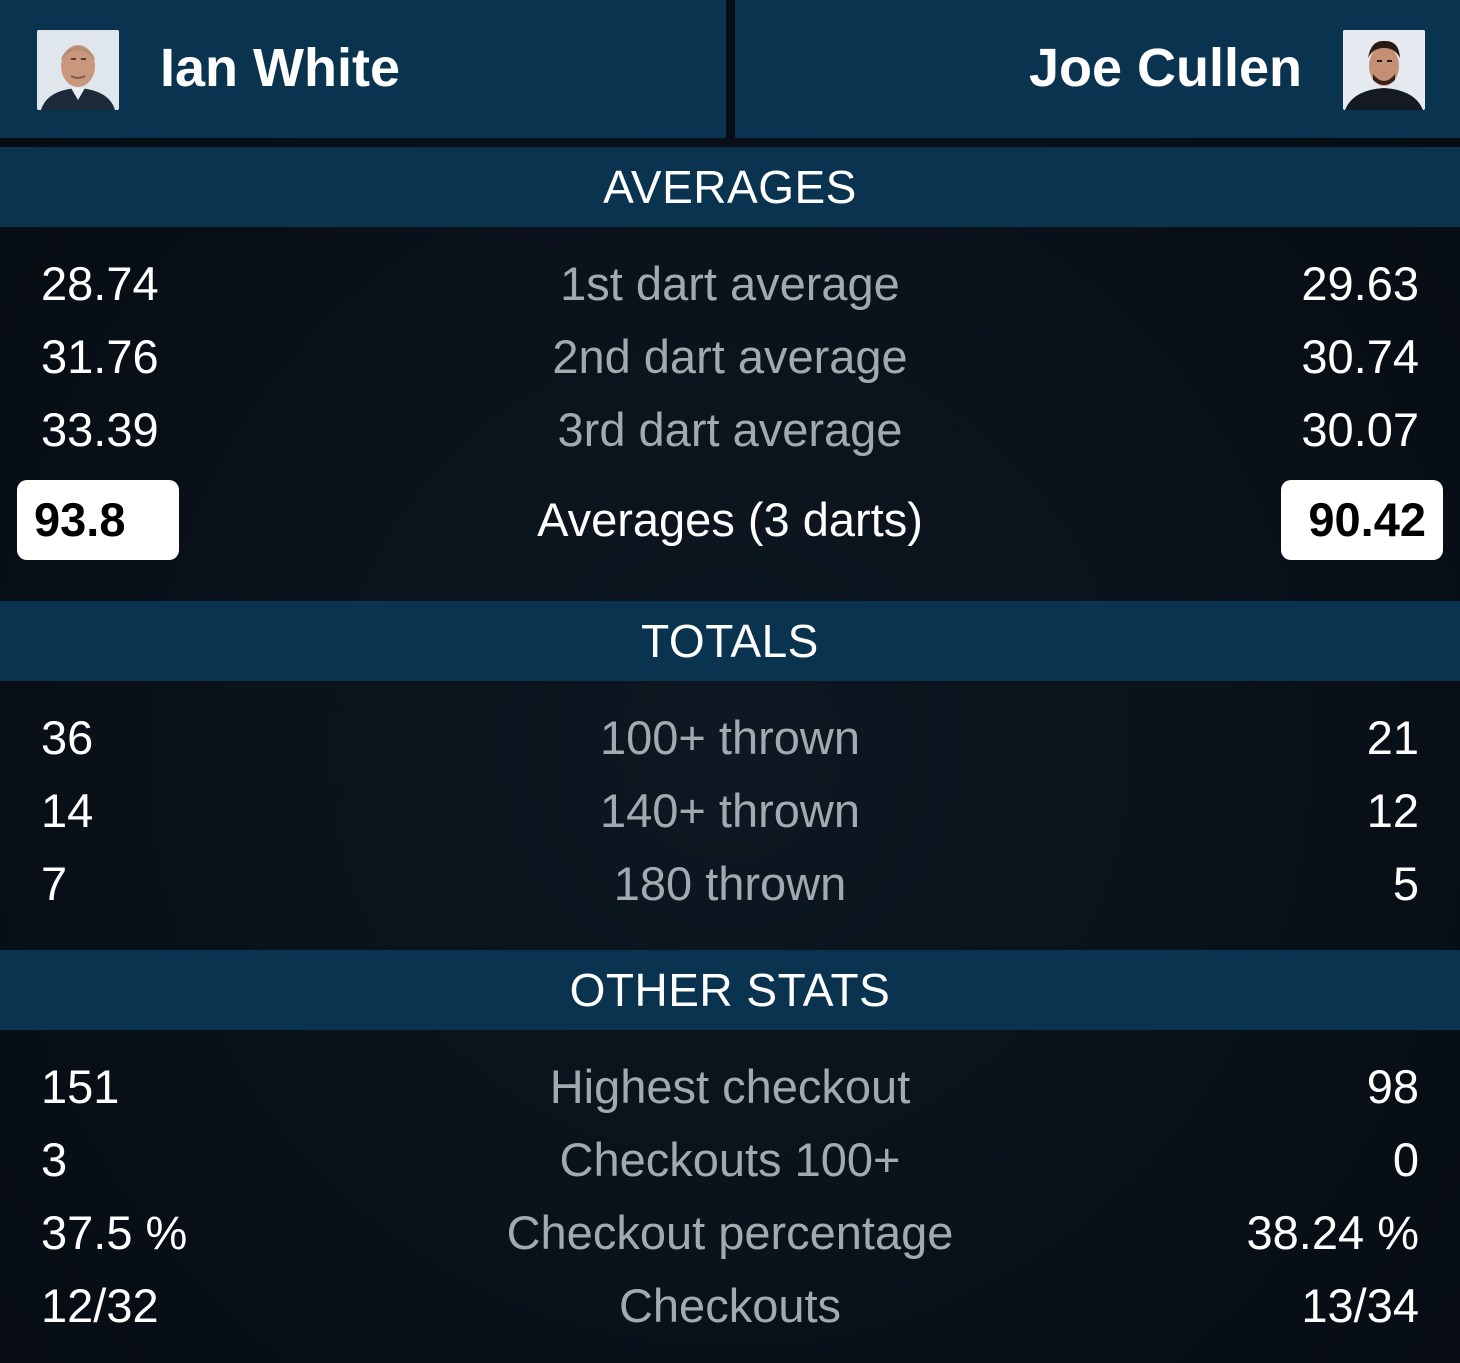  I want to click on stat-value-right: 0, so click(1405, 1159).